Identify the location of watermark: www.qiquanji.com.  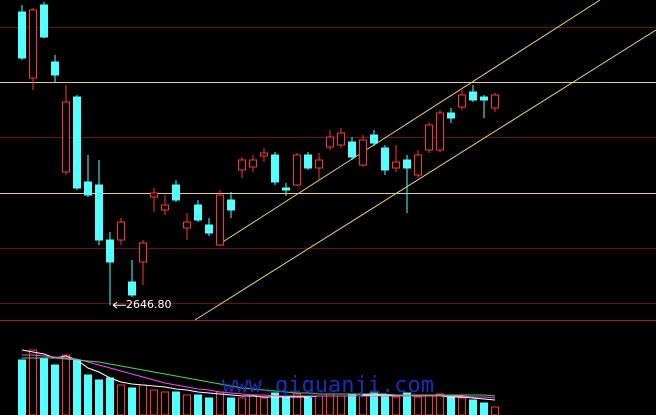
(328, 385).